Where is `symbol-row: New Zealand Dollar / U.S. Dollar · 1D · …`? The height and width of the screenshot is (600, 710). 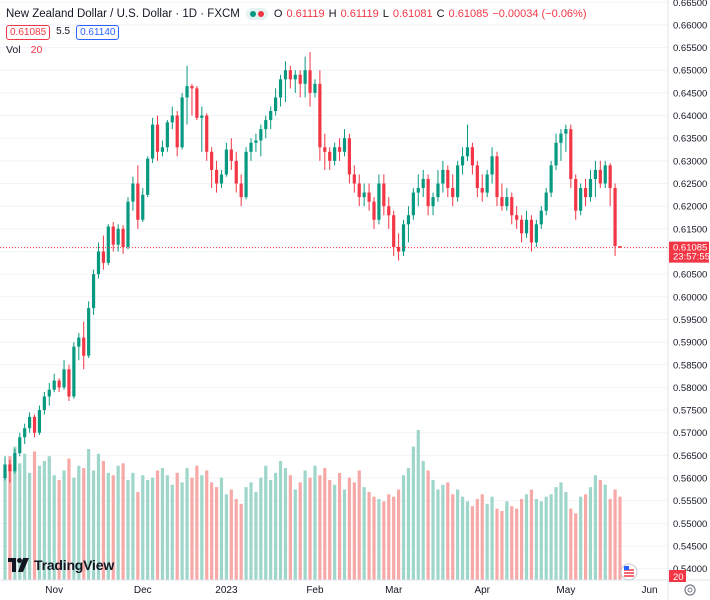
symbol-row: New Zealand Dollar / U.S. Dollar · 1D · … is located at coordinates (296, 14).